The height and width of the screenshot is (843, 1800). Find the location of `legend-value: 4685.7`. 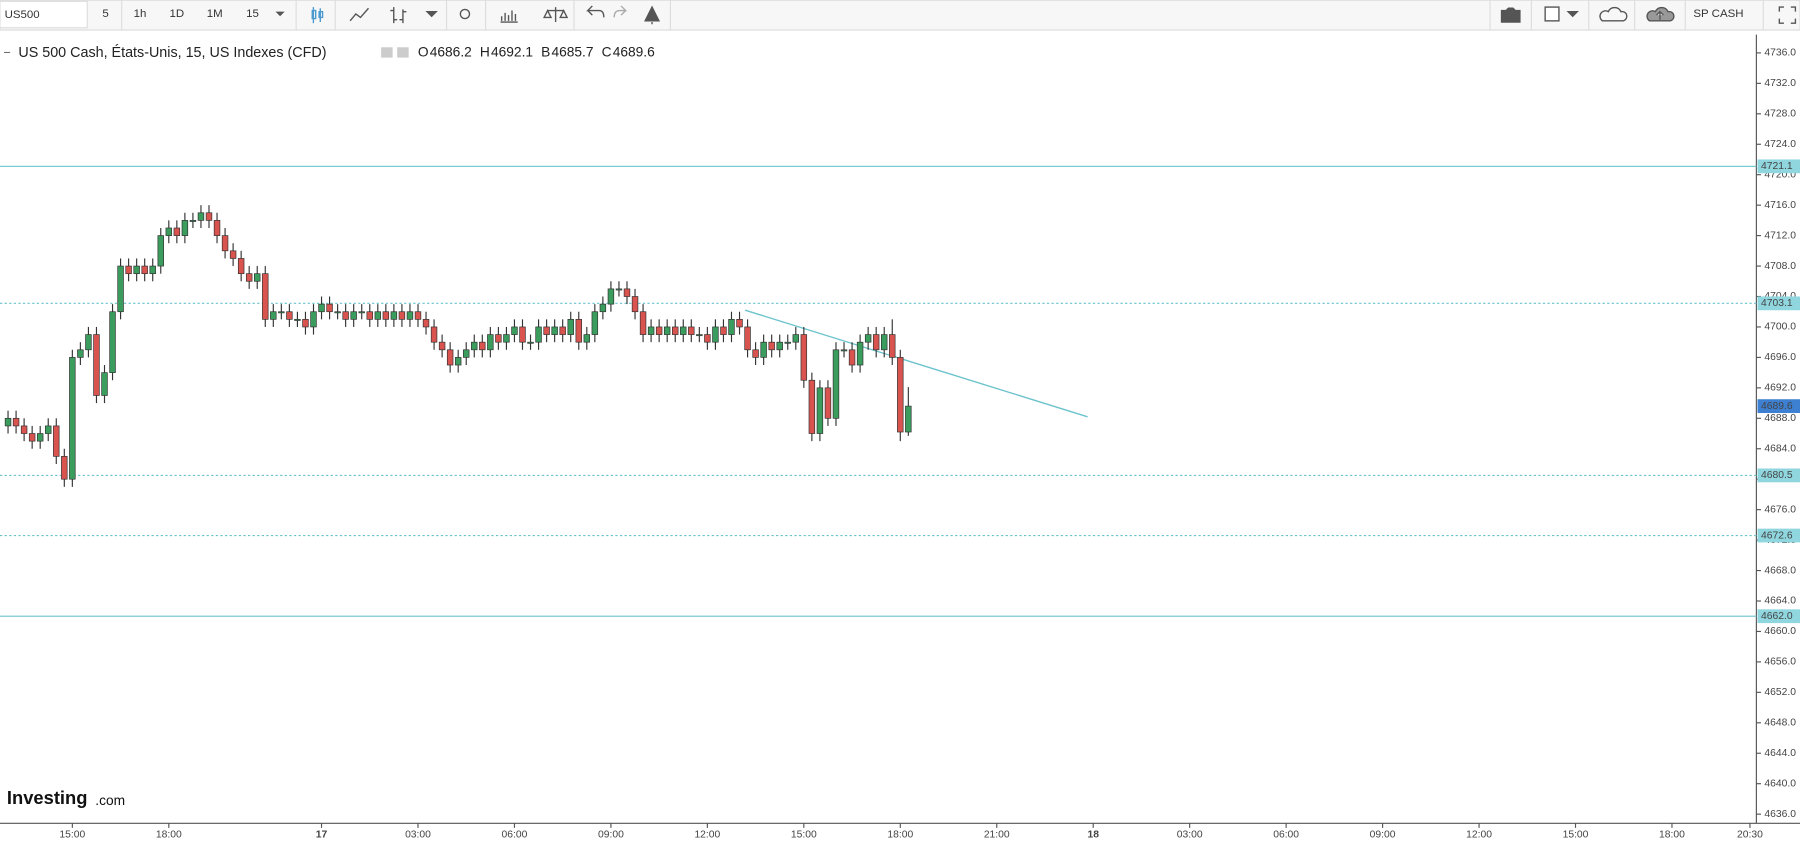

legend-value: 4685.7 is located at coordinates (572, 52).